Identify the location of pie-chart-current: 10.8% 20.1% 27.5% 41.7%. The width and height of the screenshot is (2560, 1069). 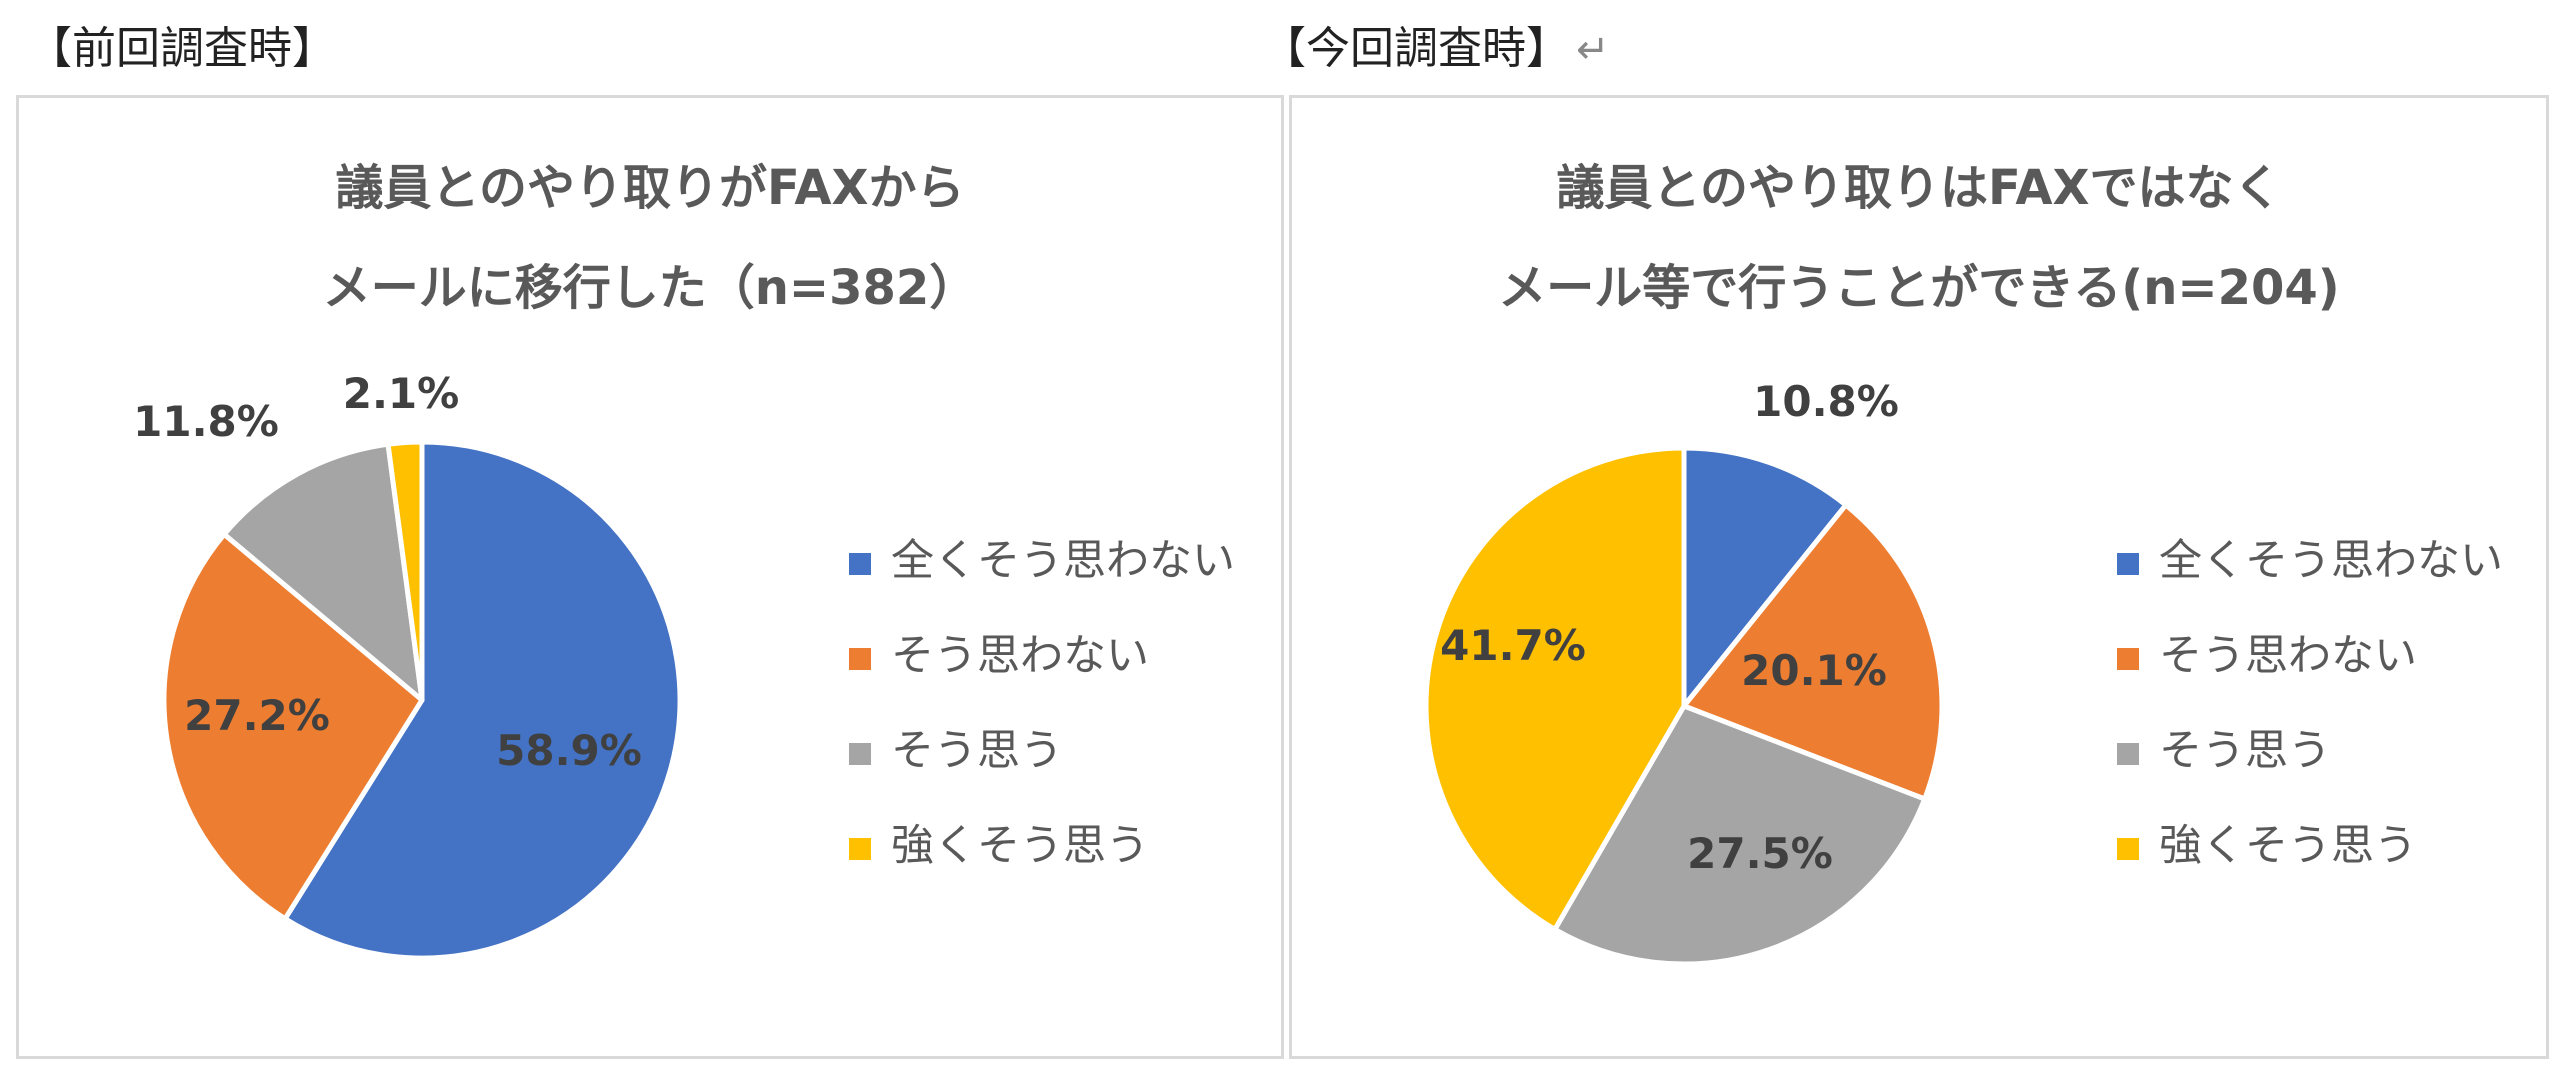
(1684, 672).